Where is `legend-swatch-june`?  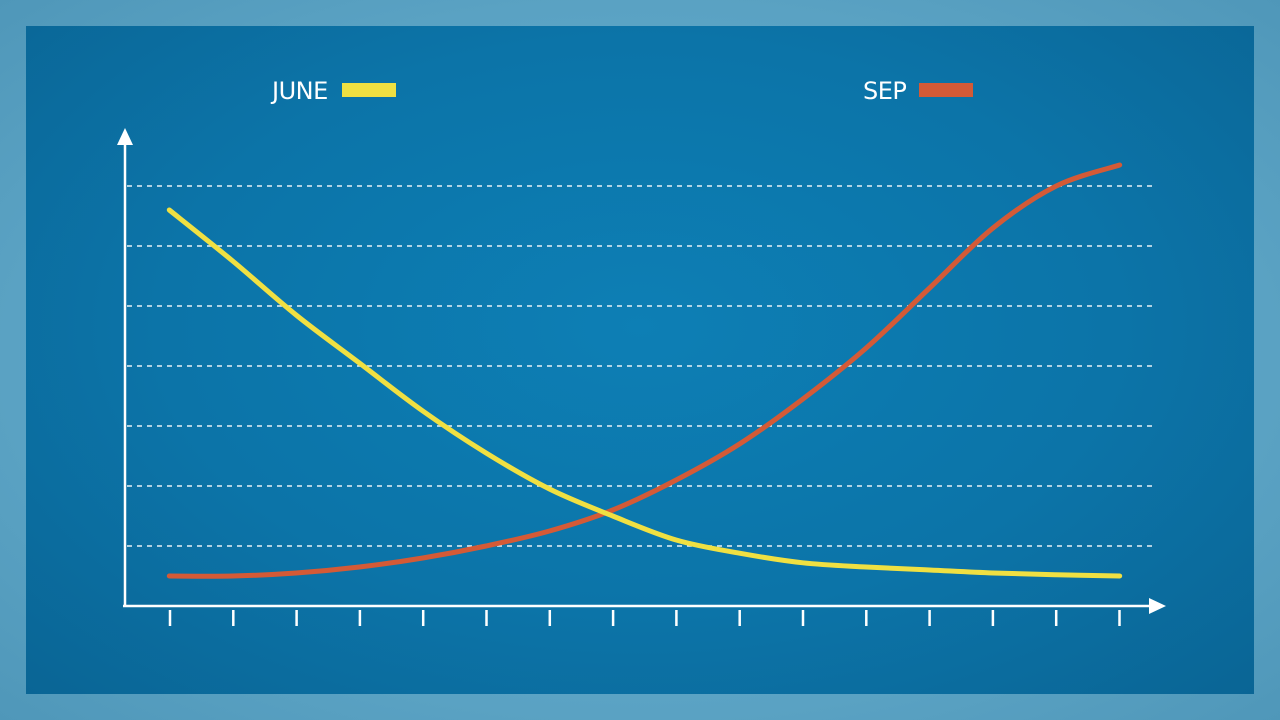
legend-swatch-june is located at coordinates (369, 90).